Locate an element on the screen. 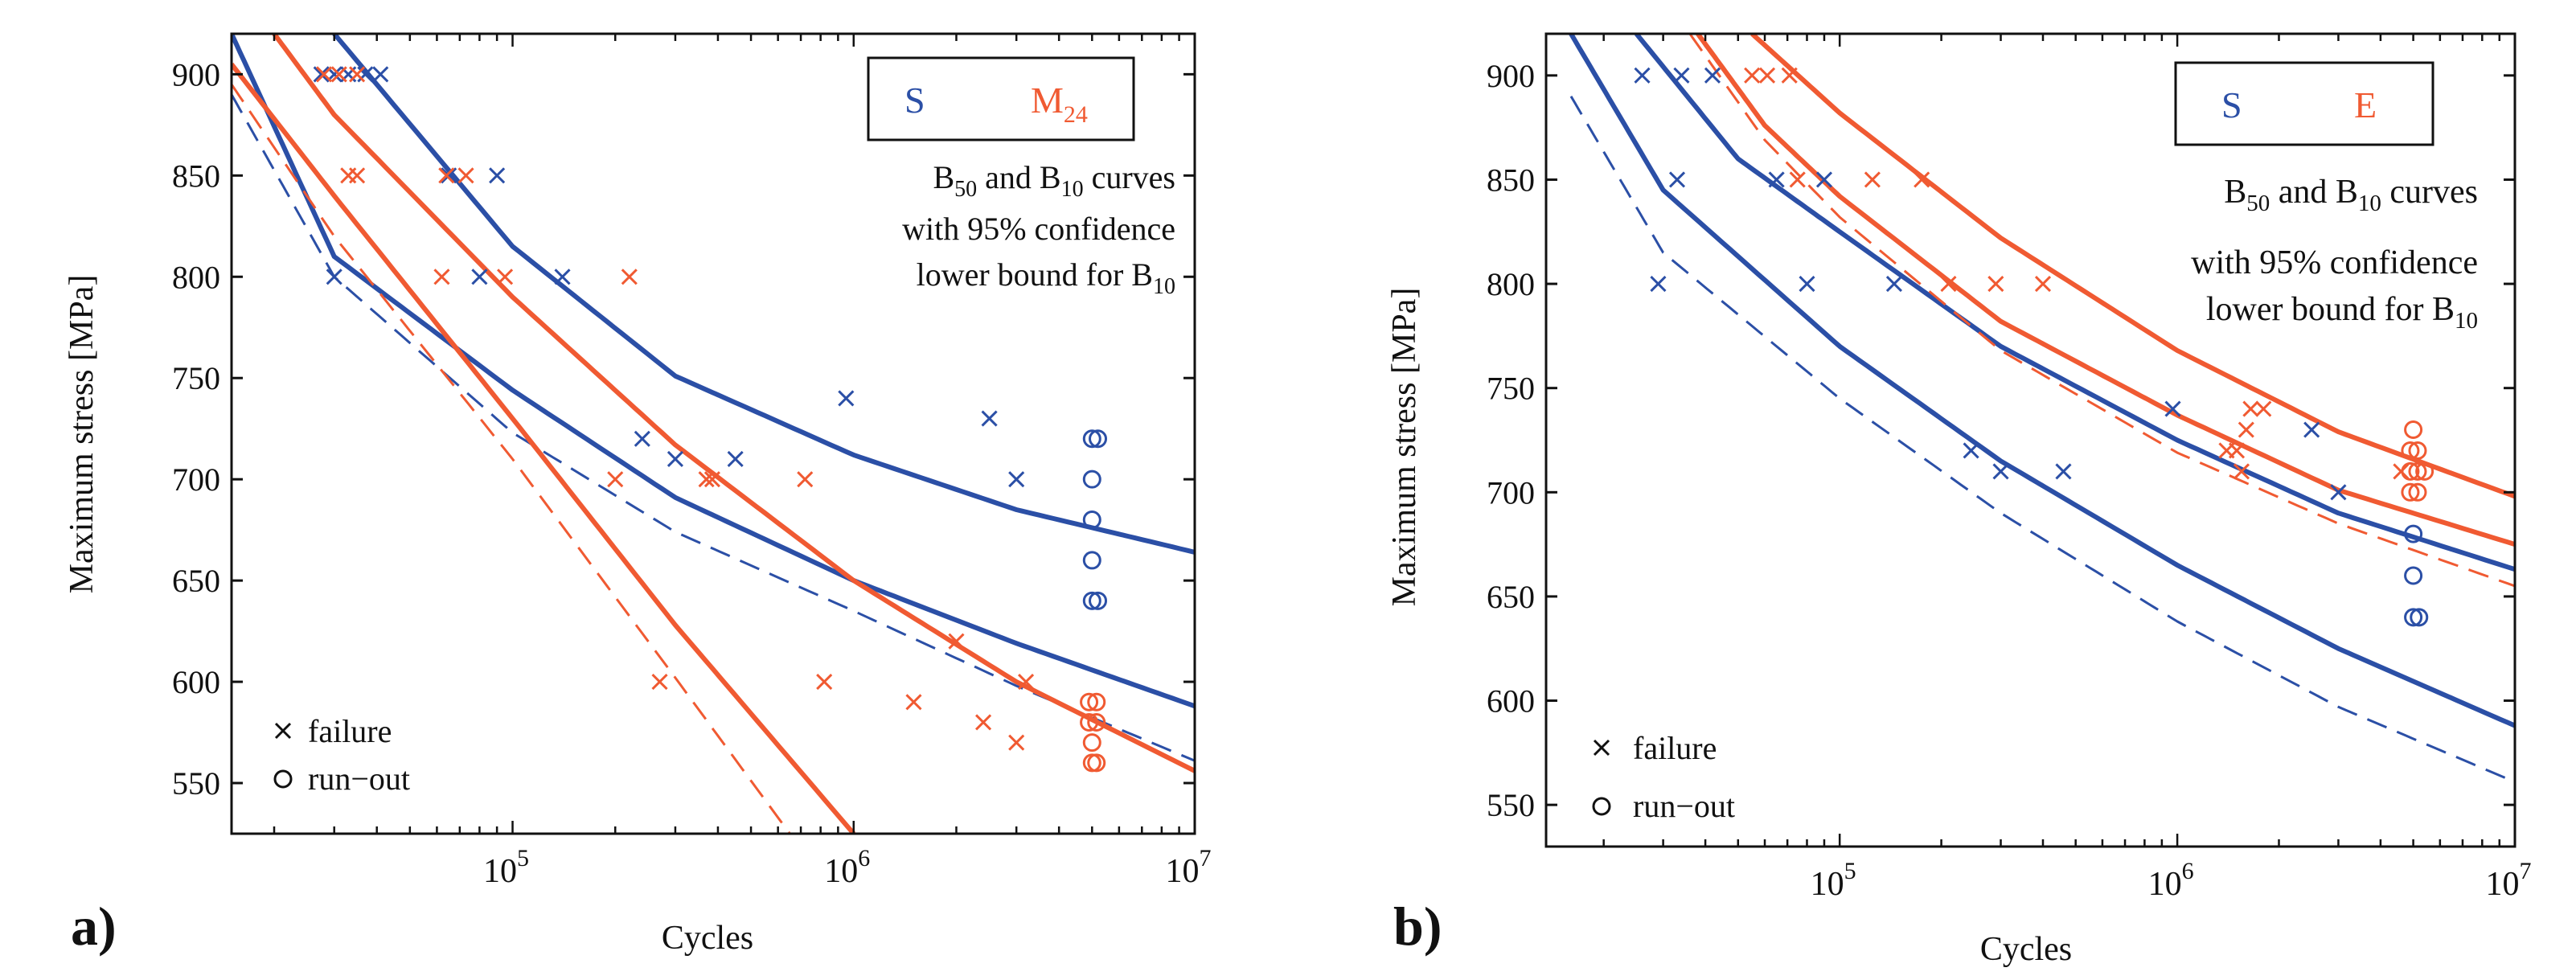 The height and width of the screenshot is (980, 2576). panel-label: b) is located at coordinates (1417, 926).